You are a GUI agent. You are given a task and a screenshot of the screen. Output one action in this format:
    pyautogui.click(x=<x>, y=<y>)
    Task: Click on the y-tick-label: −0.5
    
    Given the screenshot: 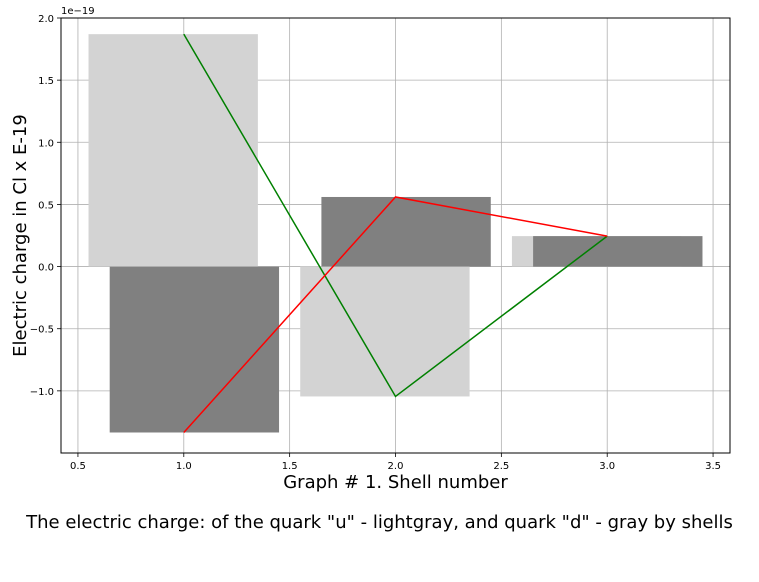 What is the action you would take?
    pyautogui.click(x=42, y=330)
    